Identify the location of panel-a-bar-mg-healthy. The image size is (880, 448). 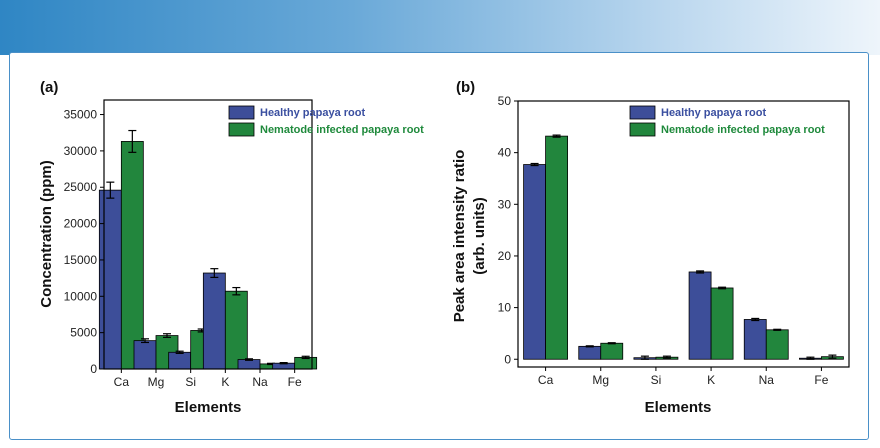
(145, 355).